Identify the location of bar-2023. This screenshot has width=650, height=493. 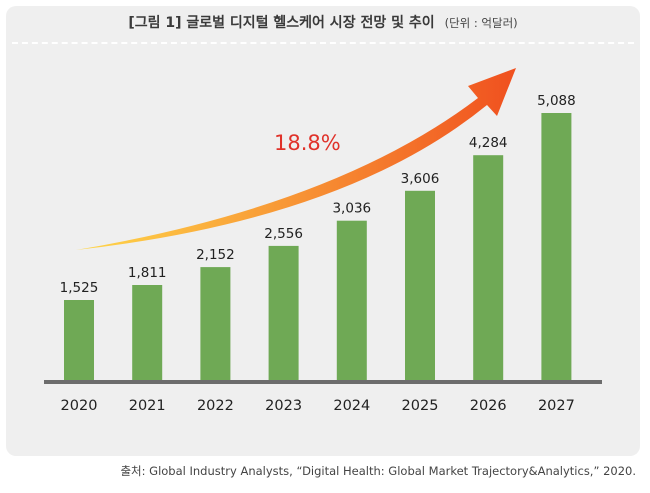
(283, 312).